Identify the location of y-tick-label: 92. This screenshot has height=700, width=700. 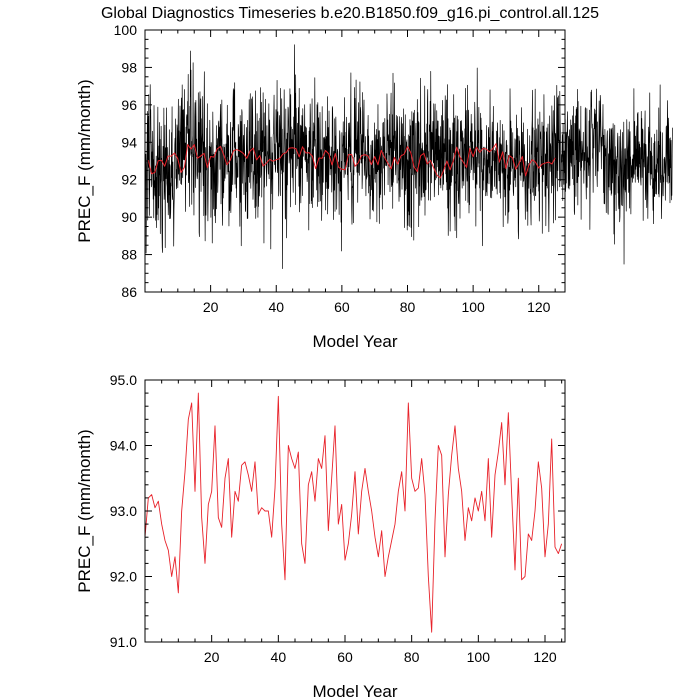
(129, 180).